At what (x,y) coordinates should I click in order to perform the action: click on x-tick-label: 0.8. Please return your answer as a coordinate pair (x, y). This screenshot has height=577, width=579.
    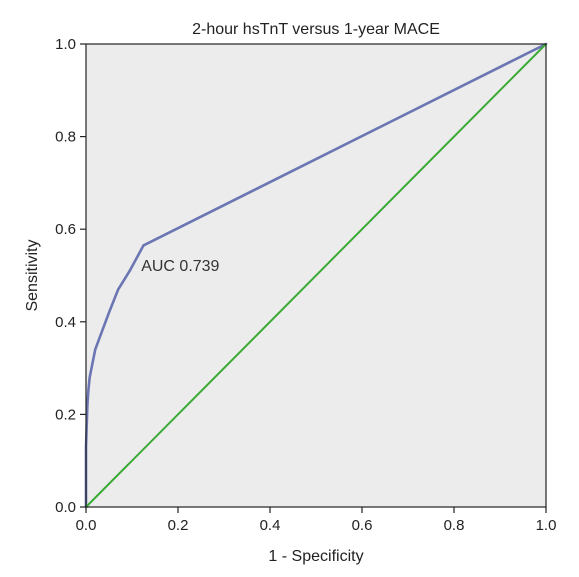
    Looking at the image, I should click on (454, 525).